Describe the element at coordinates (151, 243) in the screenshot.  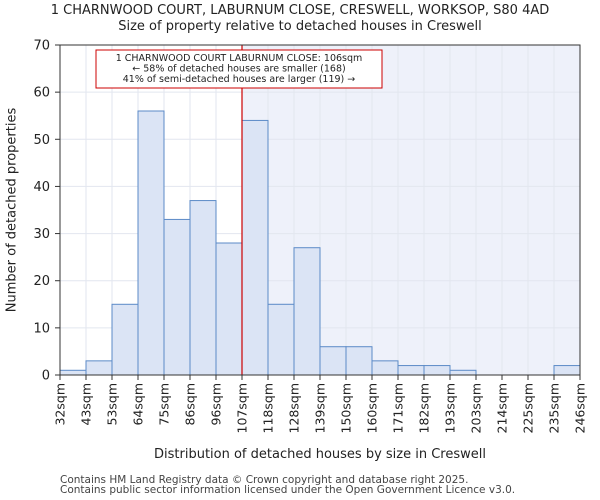
I see `bar-64sqm` at that location.